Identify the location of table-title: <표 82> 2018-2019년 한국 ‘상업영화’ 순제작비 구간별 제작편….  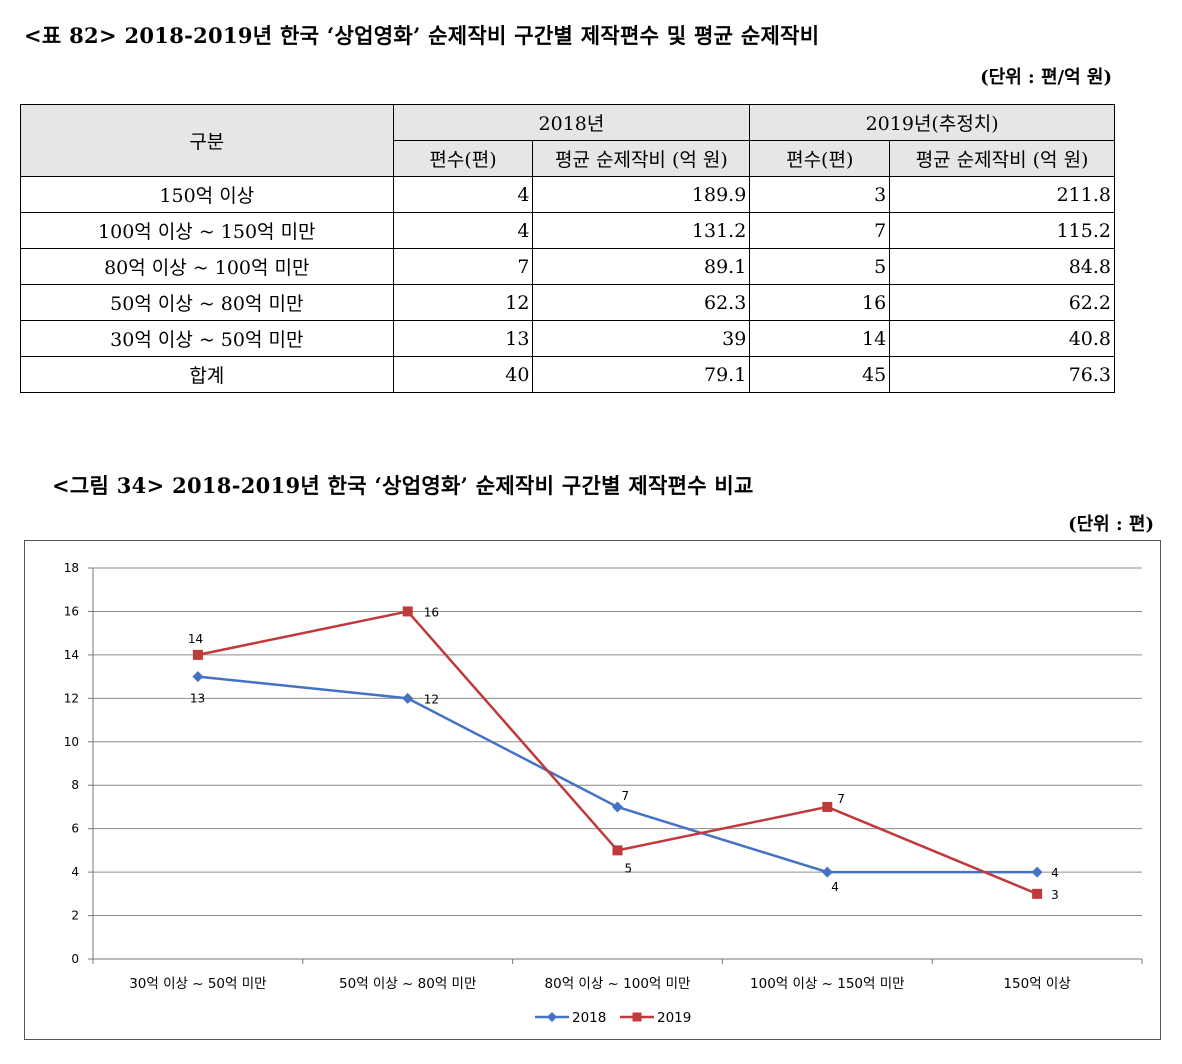
(422, 35).